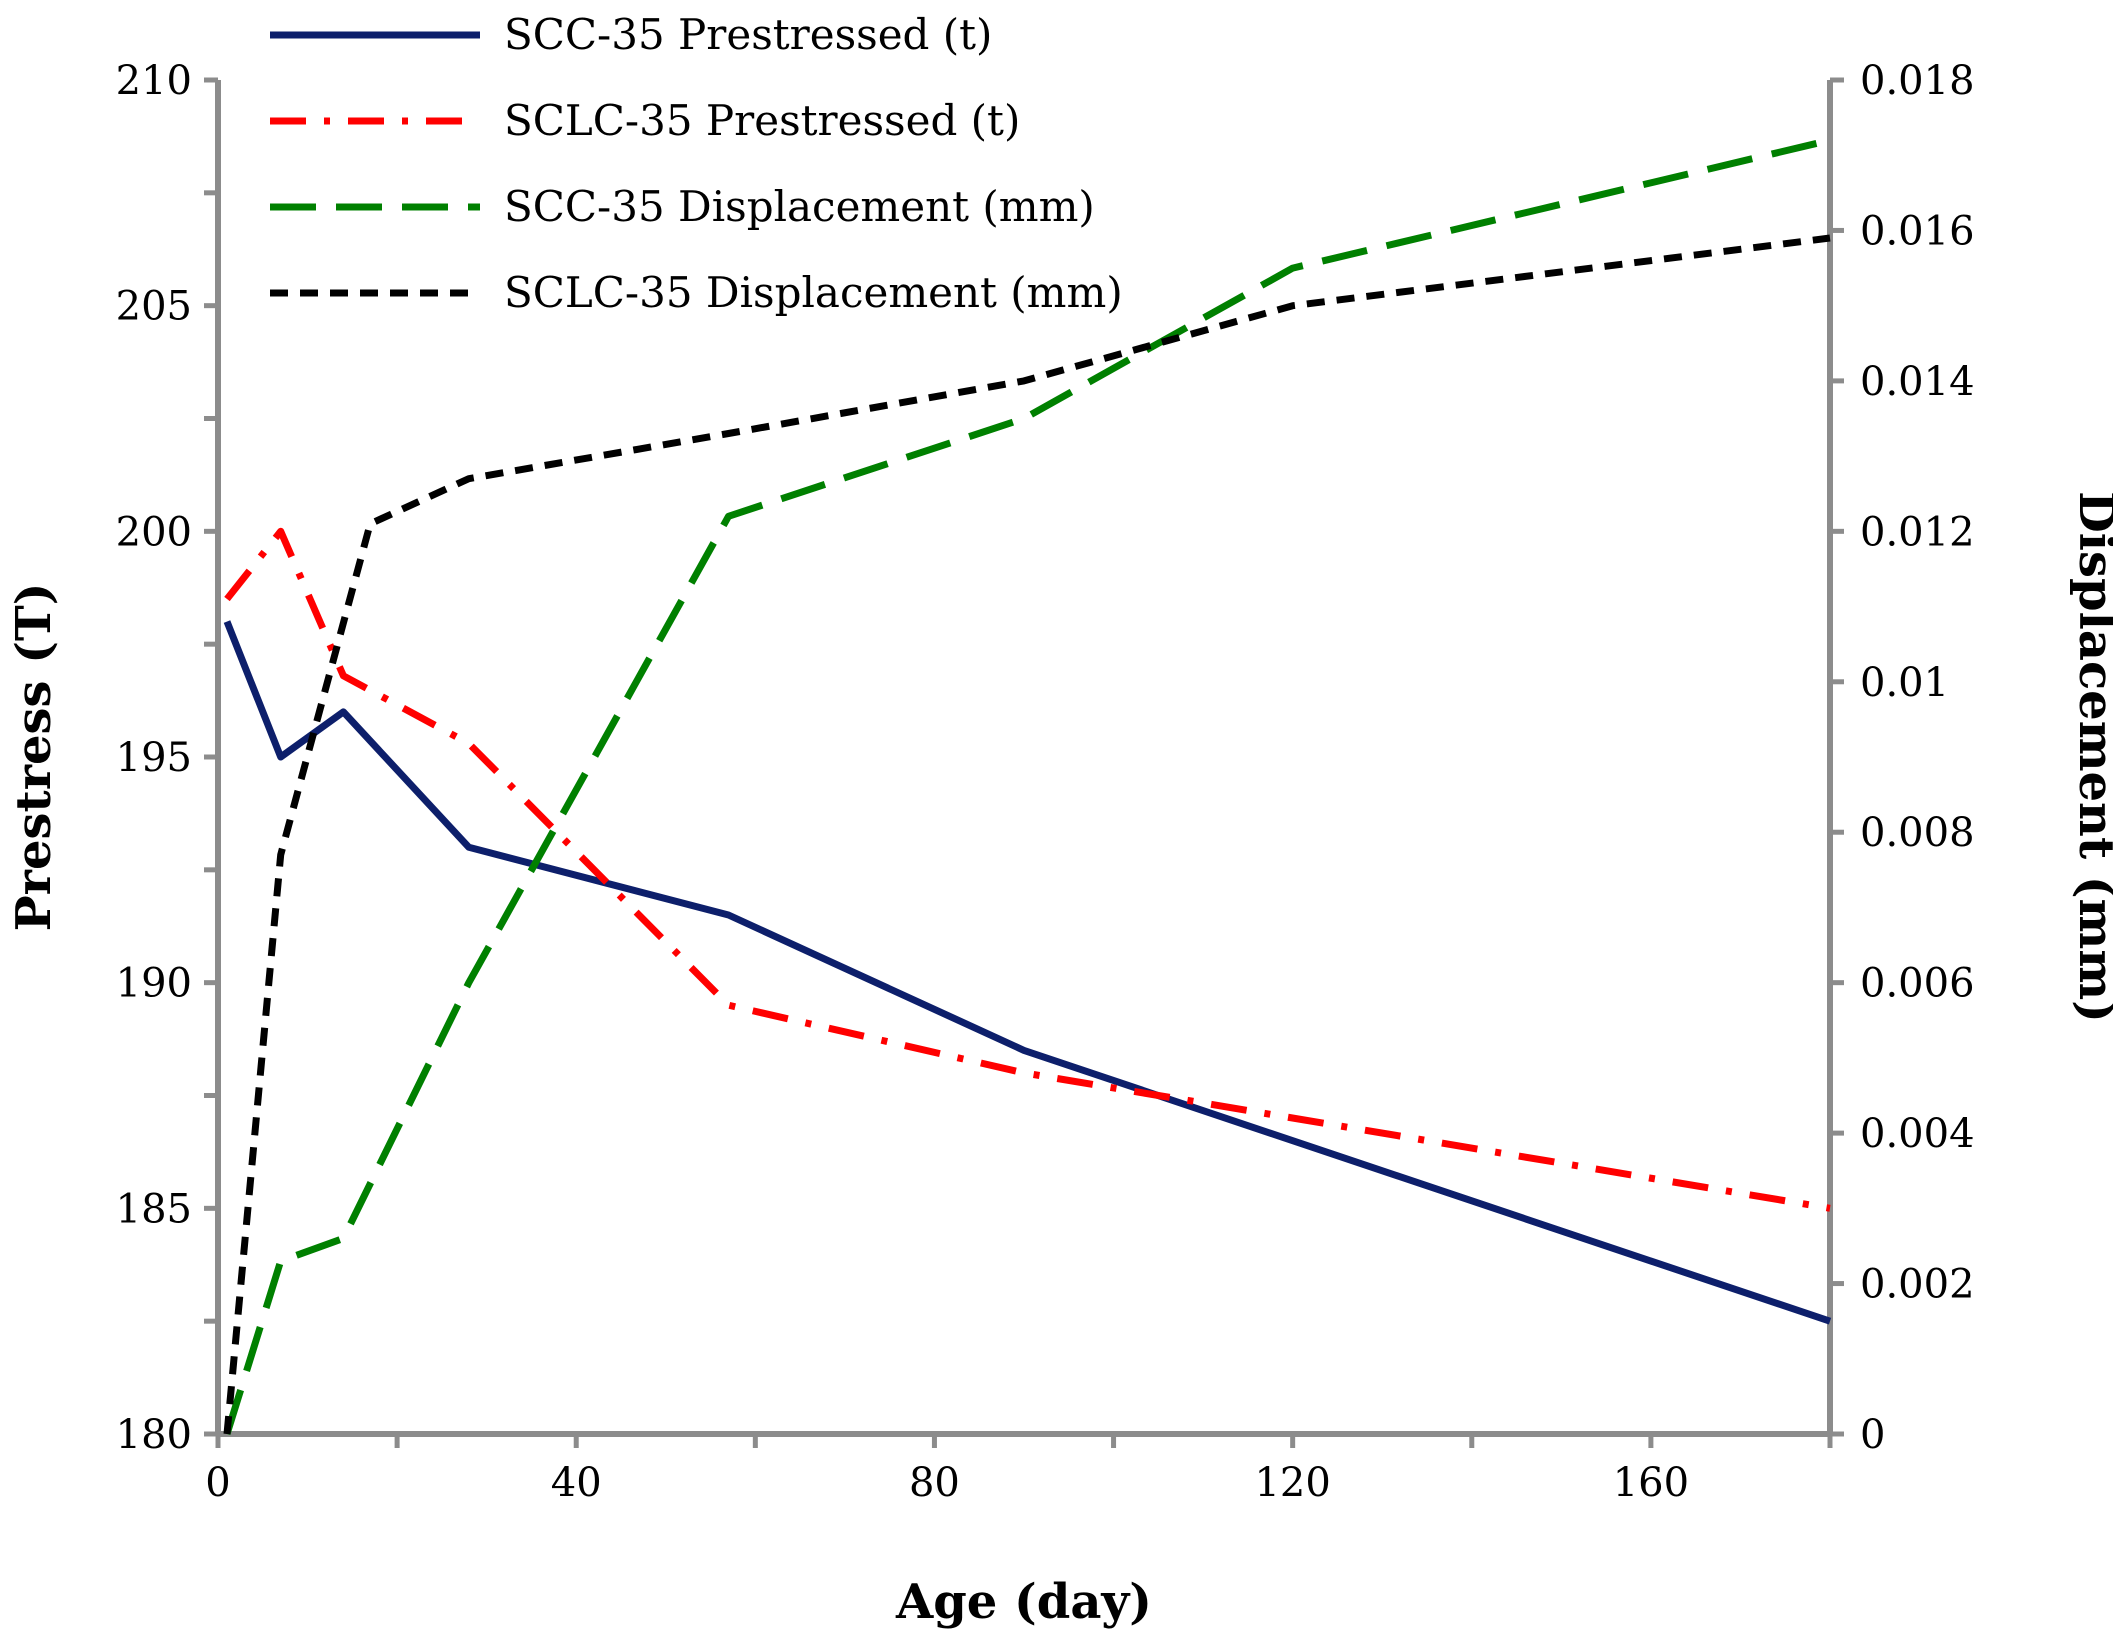  Describe the element at coordinates (1917, 1285) in the screenshot. I see `right-y-tick-label: 0.002` at that location.